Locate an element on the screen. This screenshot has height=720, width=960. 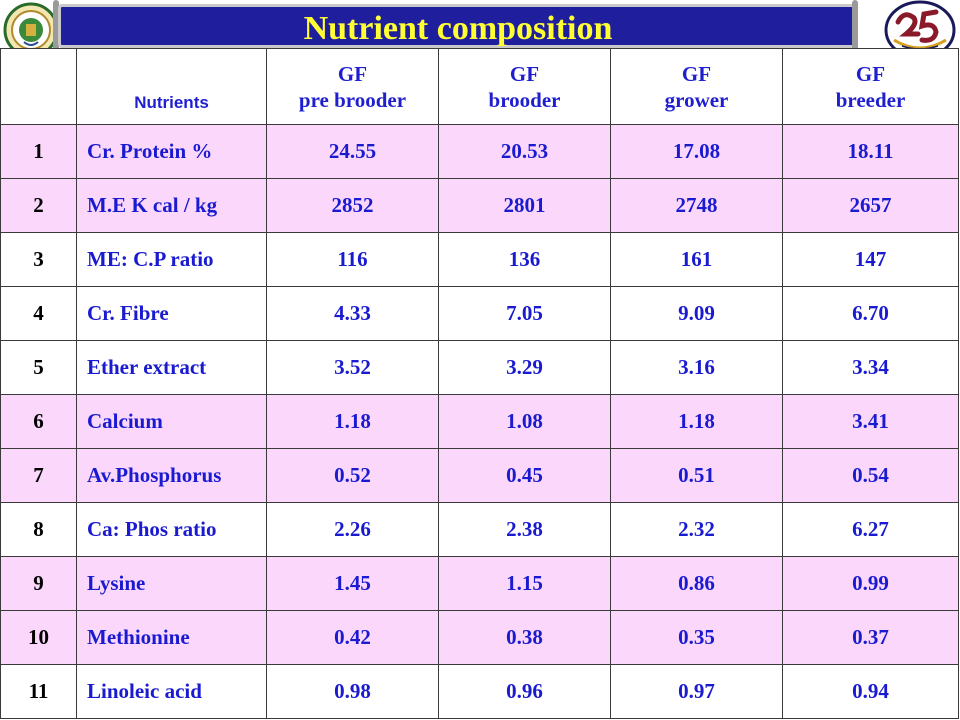
table-row: 3 ME: C.P ratio 116 136 161 147 is located at coordinates (479, 259).